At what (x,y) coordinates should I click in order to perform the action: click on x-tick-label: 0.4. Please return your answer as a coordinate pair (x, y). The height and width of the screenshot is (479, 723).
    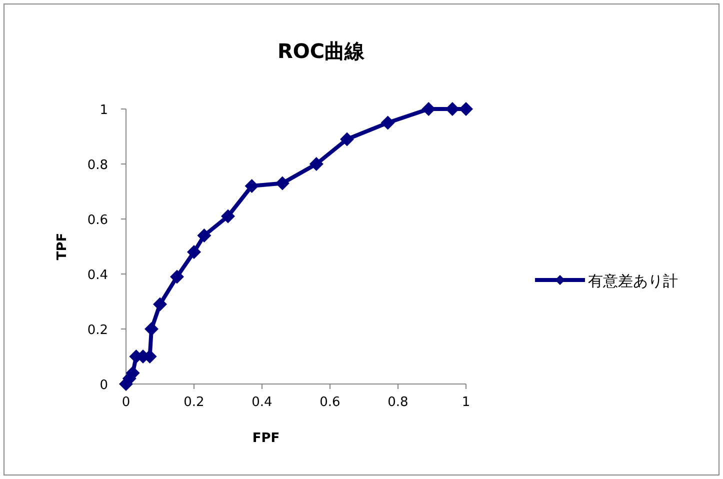
    Looking at the image, I should click on (262, 402).